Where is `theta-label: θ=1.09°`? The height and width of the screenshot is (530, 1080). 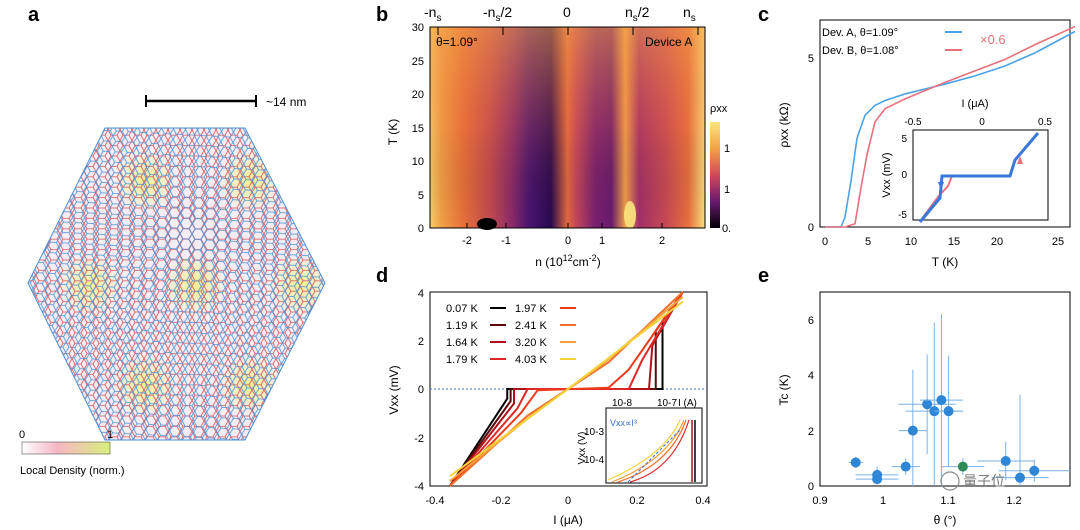 theta-label: θ=1.09° is located at coordinates (457, 42).